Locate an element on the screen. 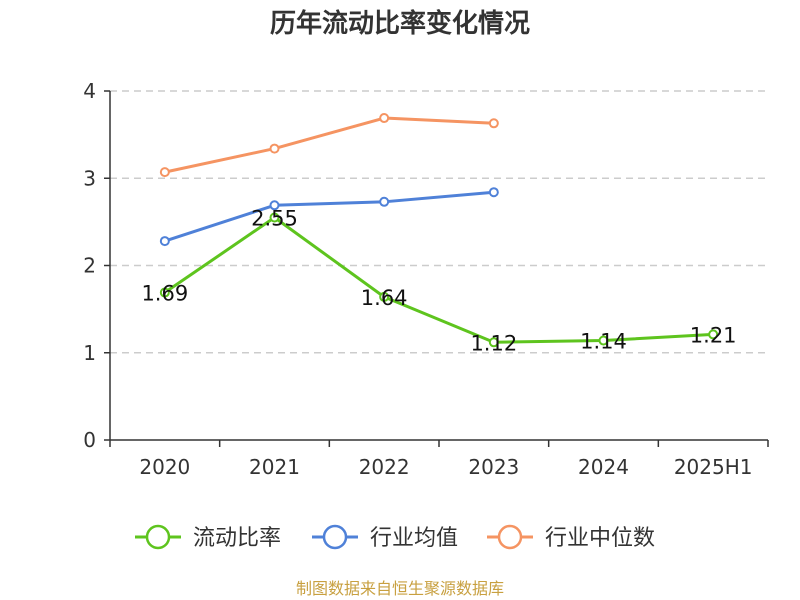 Image resolution: width=800 pixels, height=600 pixels. x-tick-label: 2025H1 is located at coordinates (713, 467).